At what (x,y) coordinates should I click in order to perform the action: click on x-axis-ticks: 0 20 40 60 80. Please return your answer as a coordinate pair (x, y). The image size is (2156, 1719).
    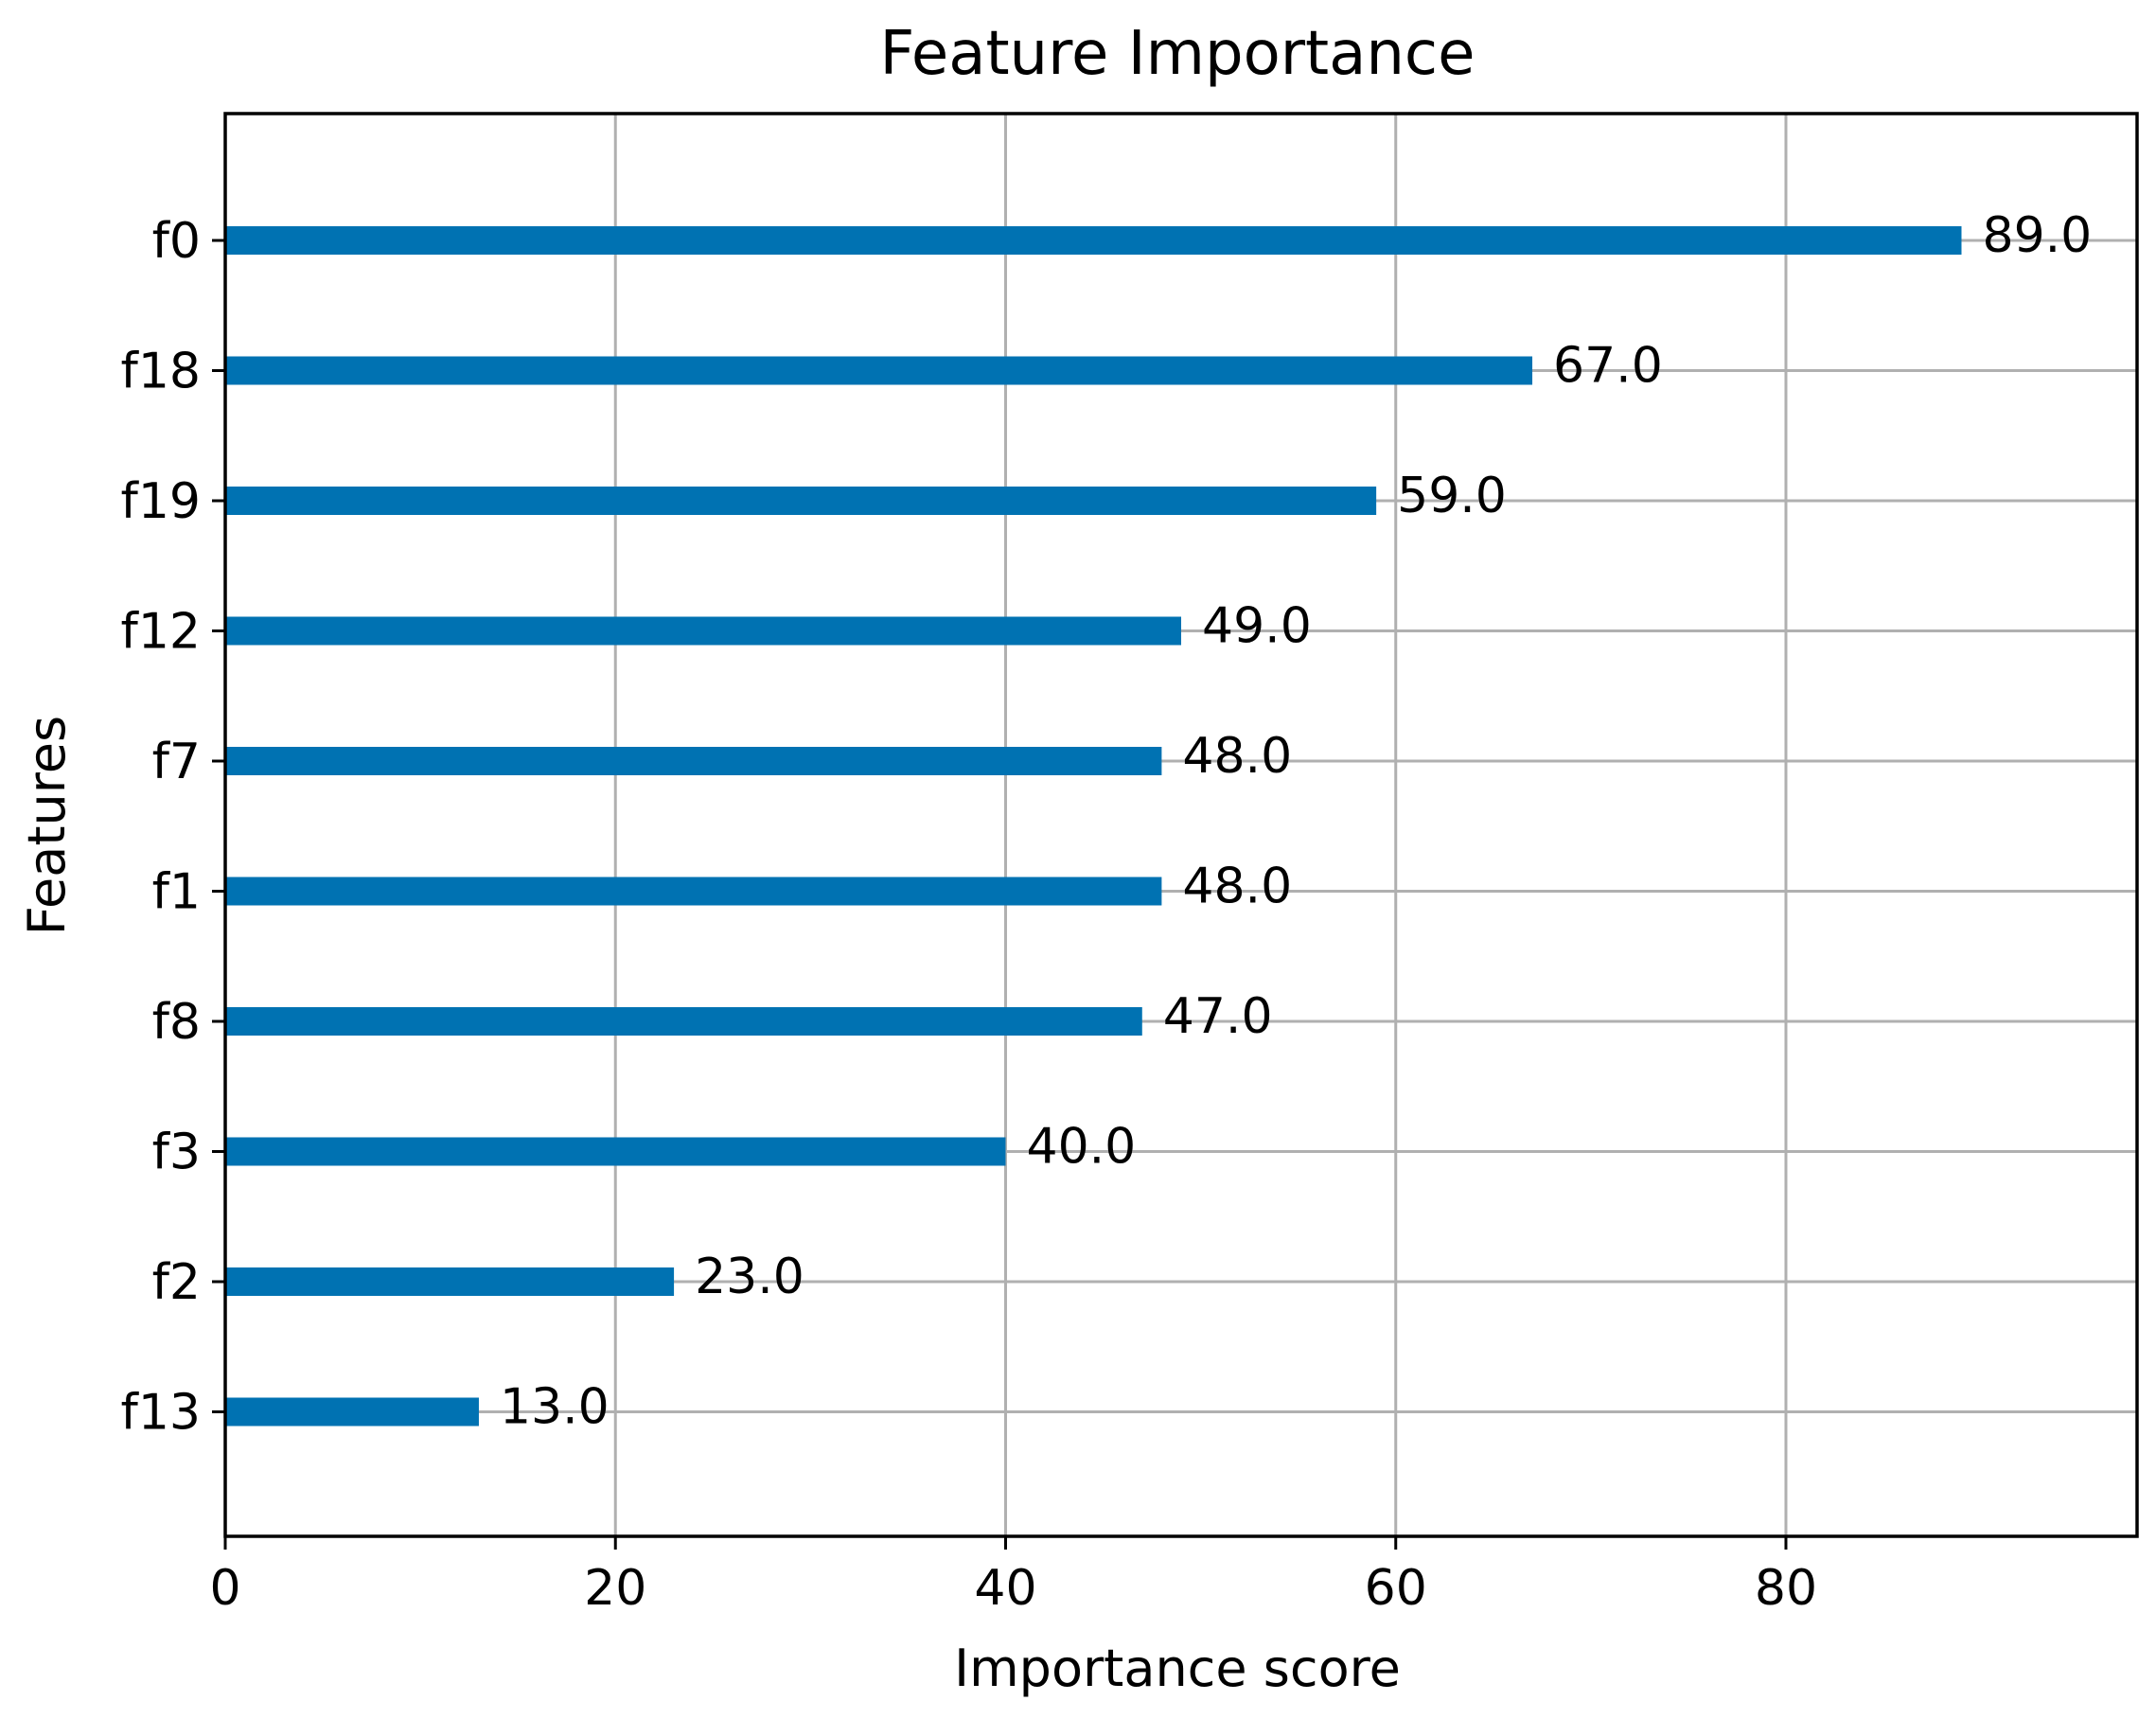
    Looking at the image, I should click on (1013, 1576).